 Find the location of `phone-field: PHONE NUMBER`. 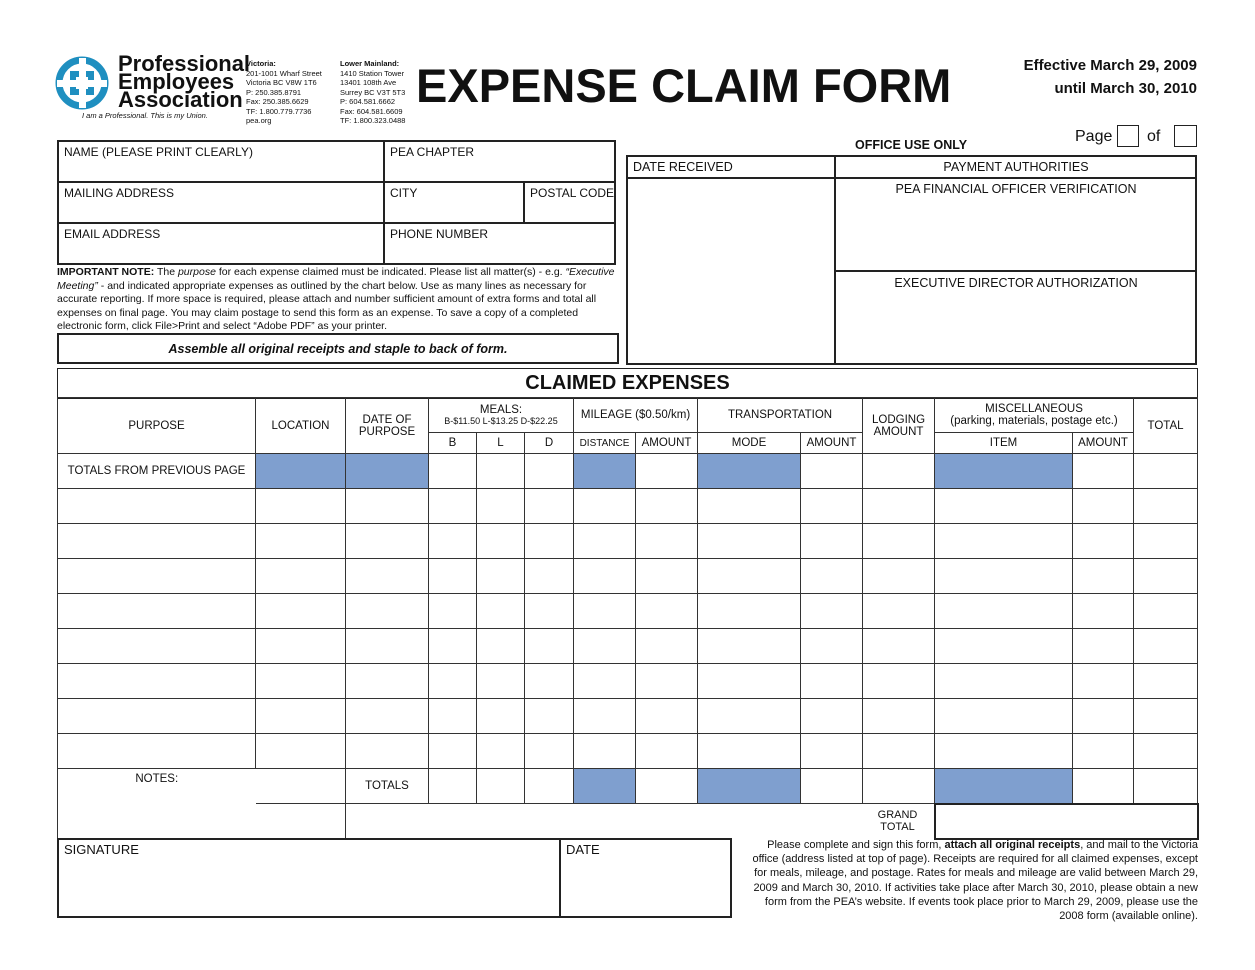

phone-field: PHONE NUMBER is located at coordinates (439, 234).